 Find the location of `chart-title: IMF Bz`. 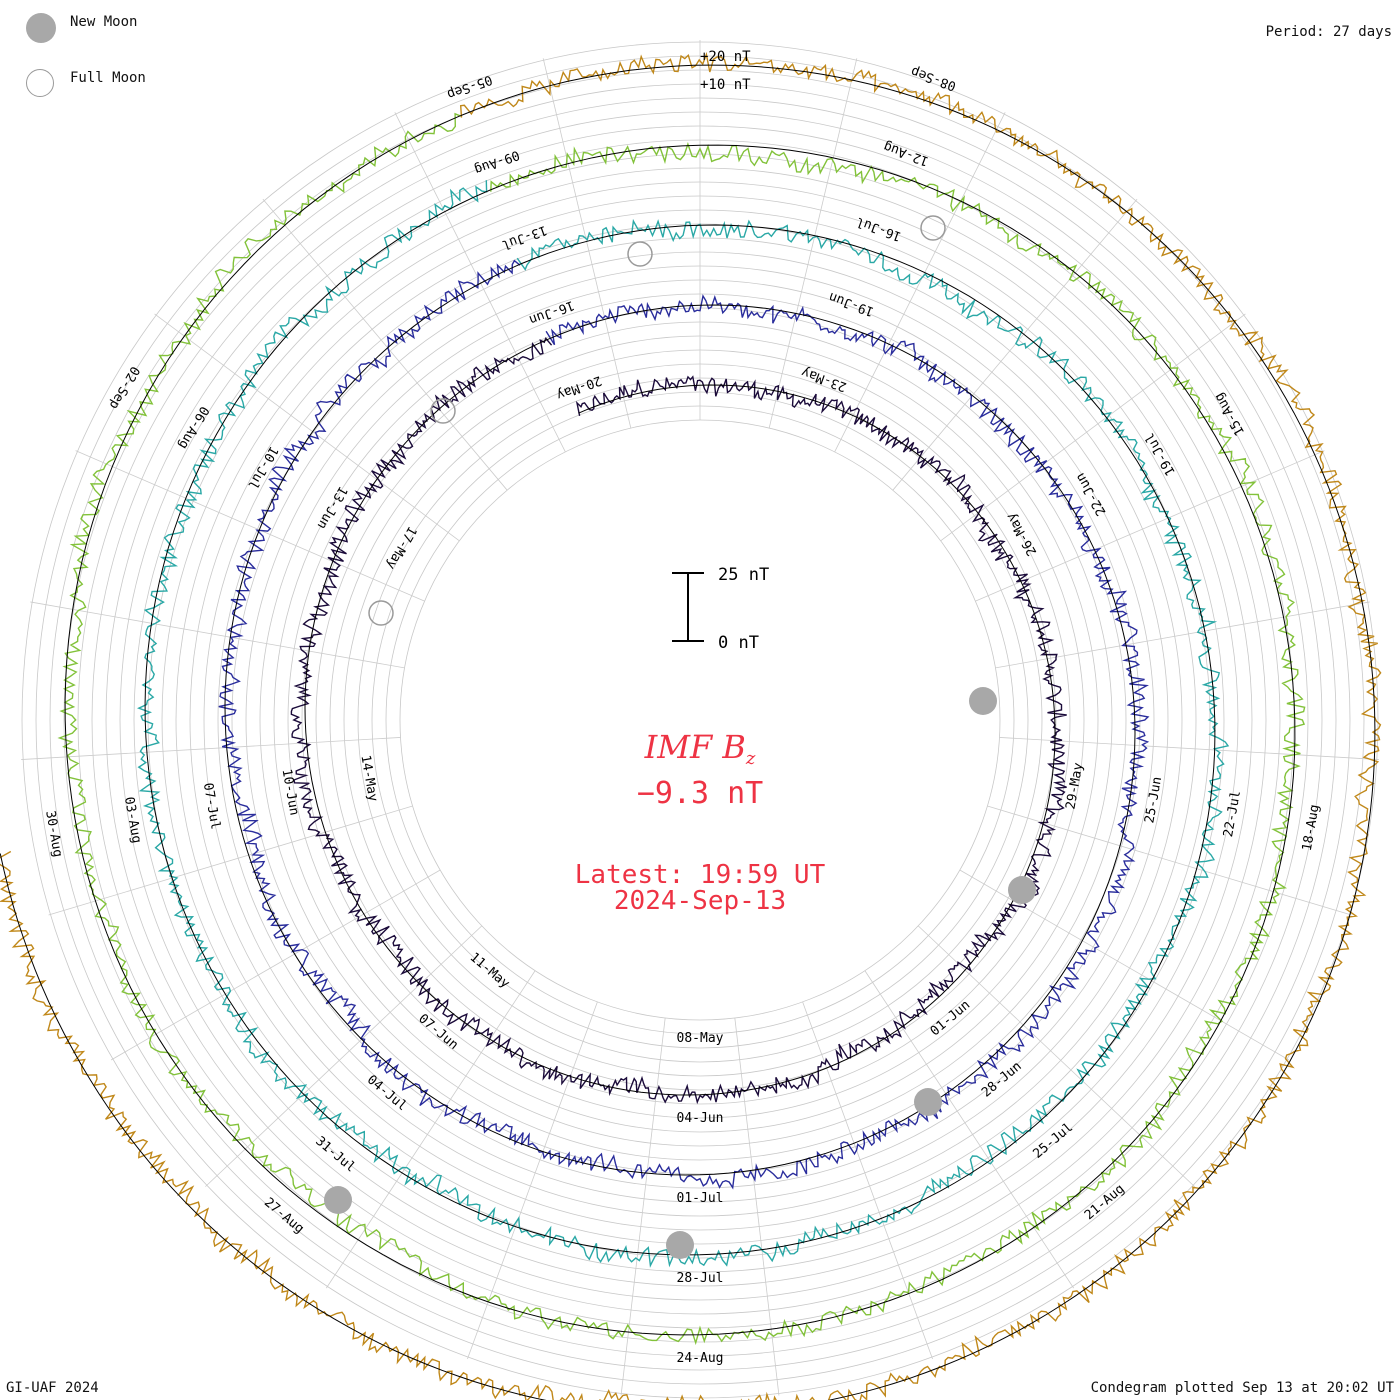

chart-title: IMF Bz is located at coordinates (700, 748).